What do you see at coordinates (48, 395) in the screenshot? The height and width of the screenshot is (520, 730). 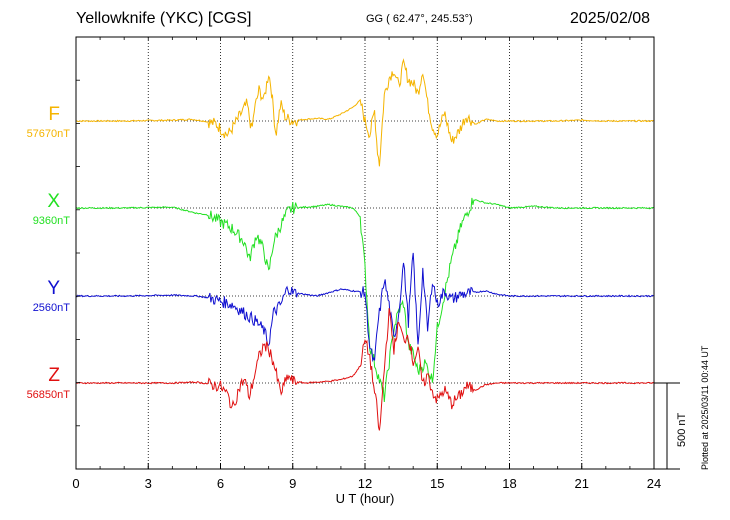 I see `baseline-z: 56850nT` at bounding box center [48, 395].